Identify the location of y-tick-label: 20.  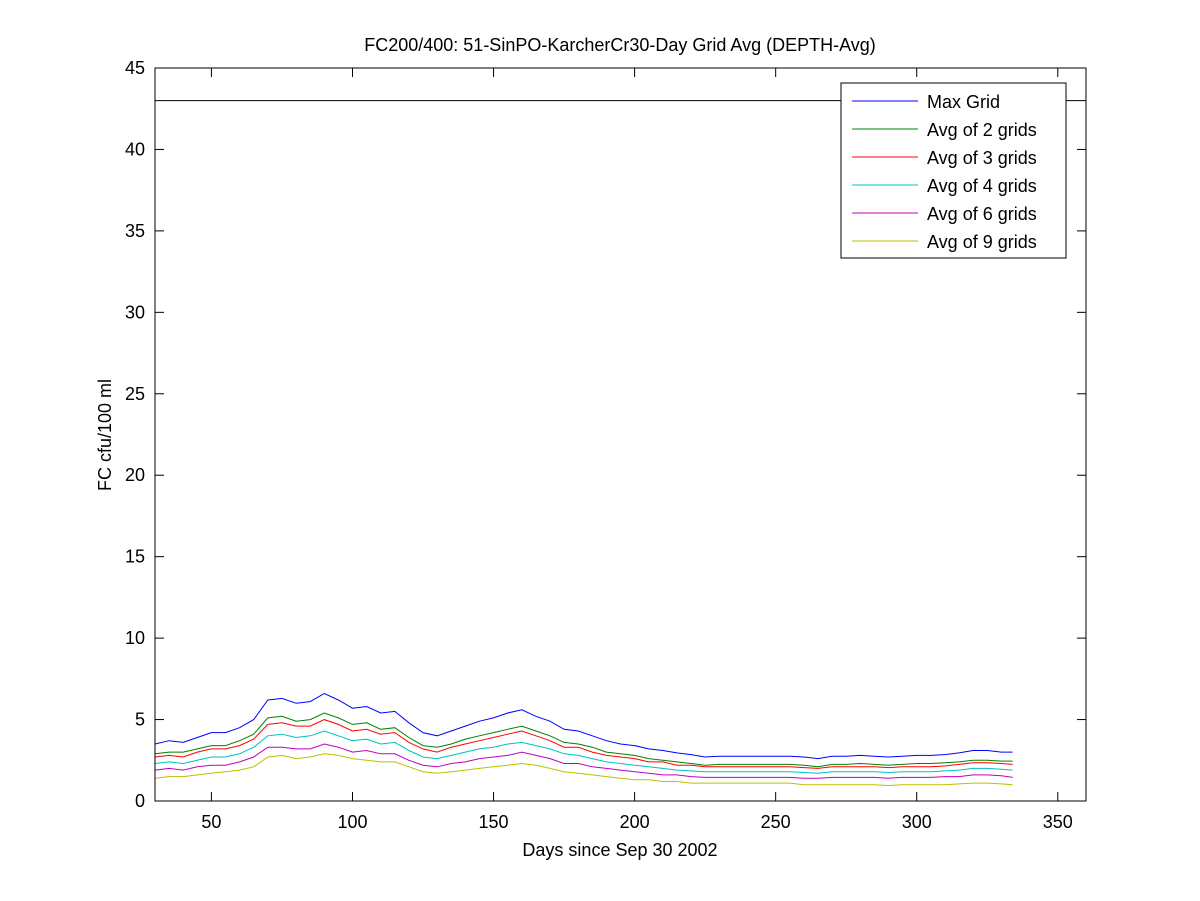
(135, 475).